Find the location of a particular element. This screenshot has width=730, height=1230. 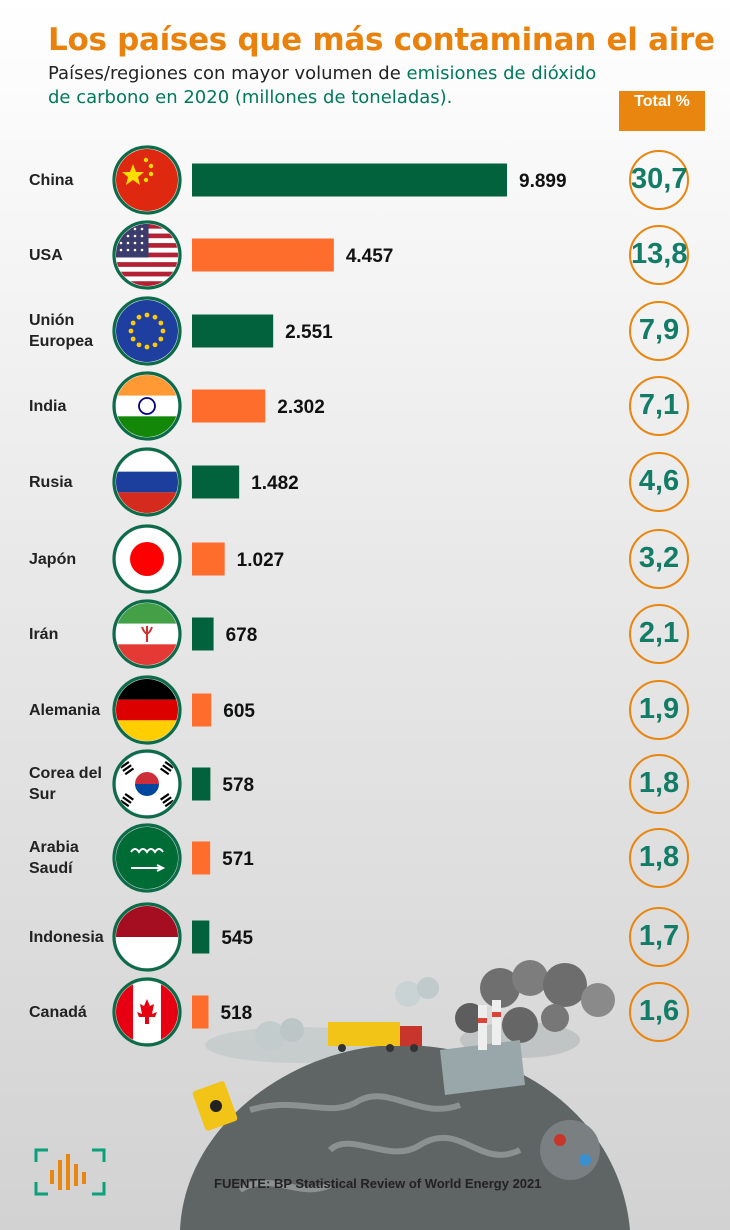

bar-value-label: 578 is located at coordinates (238, 785).